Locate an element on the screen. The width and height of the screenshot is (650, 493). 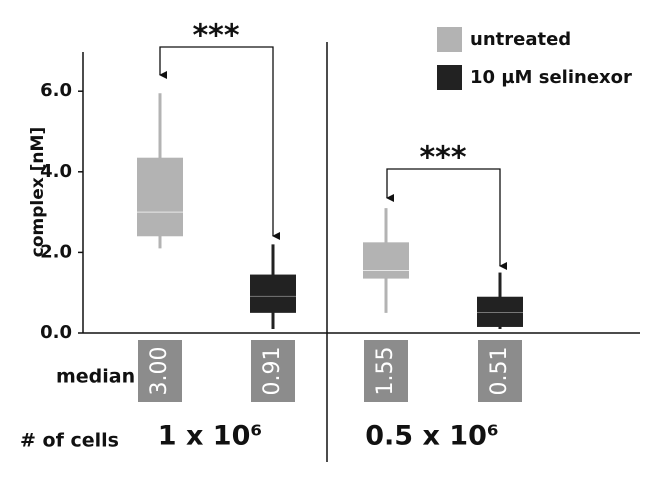
median-label: 3.00 is located at coordinates (159, 371).